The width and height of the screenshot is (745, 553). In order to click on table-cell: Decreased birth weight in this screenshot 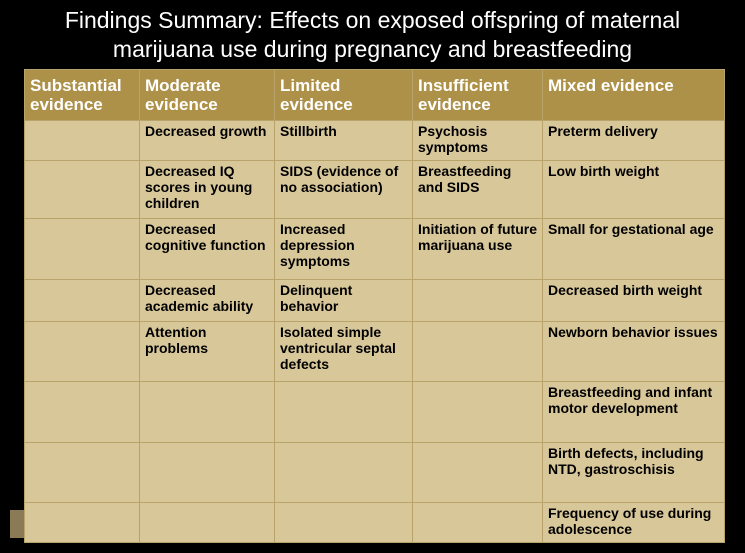, I will do `click(633, 300)`.